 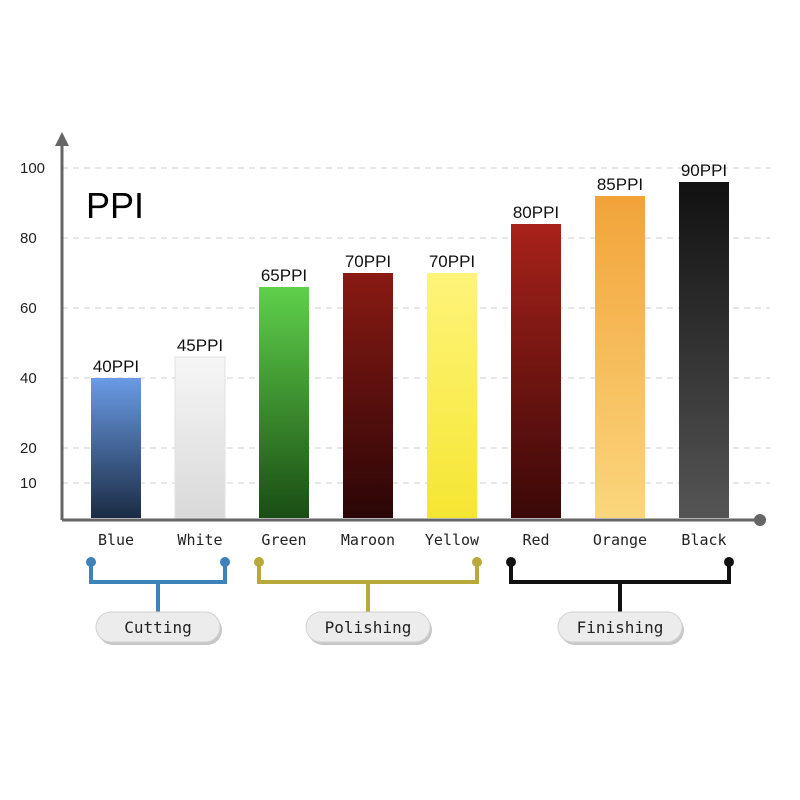 What do you see at coordinates (115, 205) in the screenshot?
I see `chart-title: PPI` at bounding box center [115, 205].